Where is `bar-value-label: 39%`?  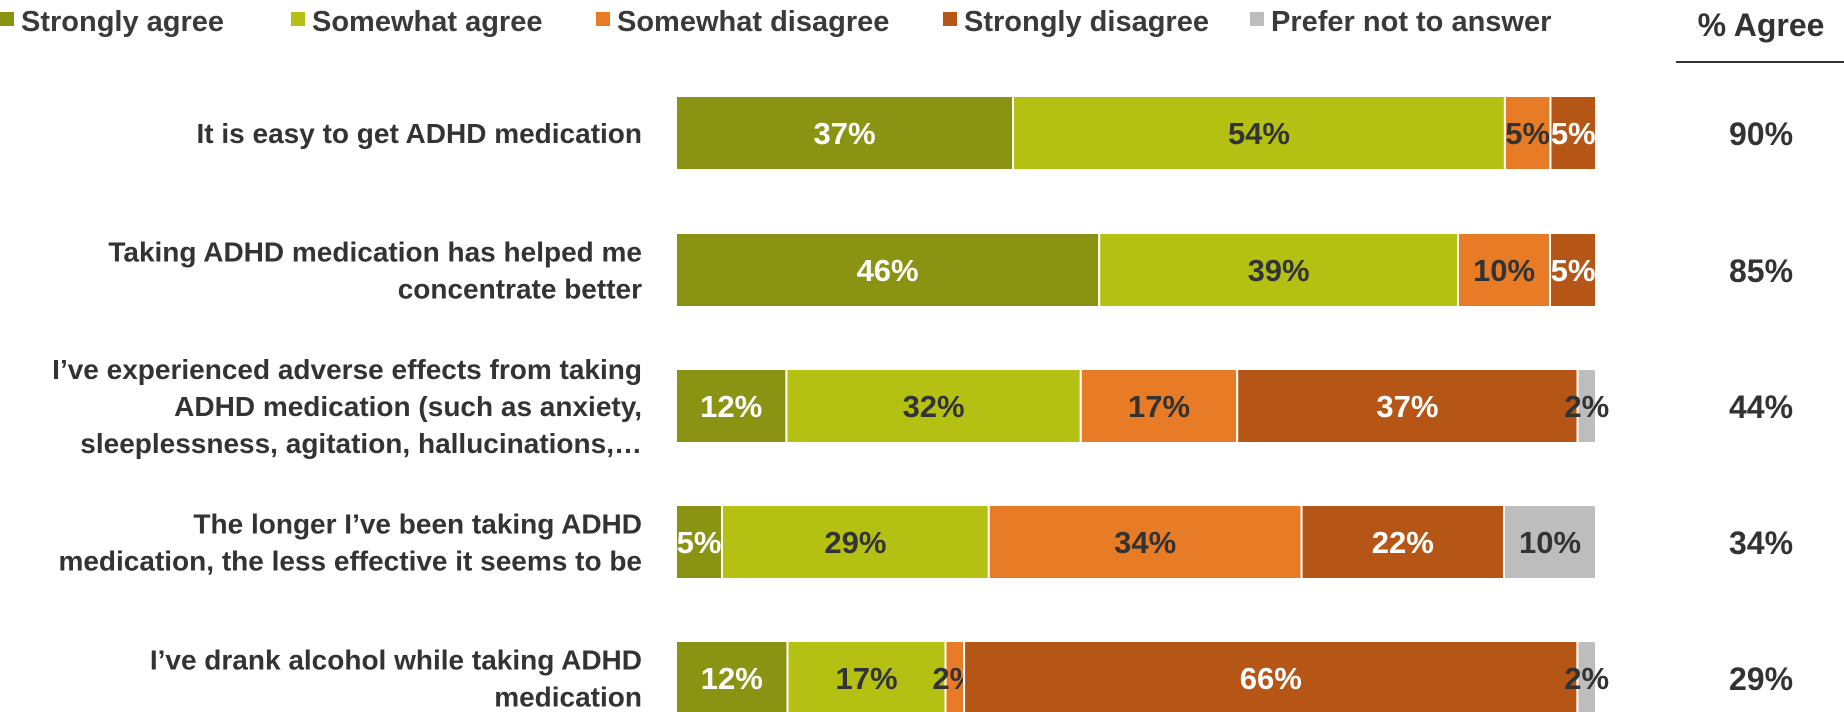 bar-value-label: 39% is located at coordinates (1279, 270).